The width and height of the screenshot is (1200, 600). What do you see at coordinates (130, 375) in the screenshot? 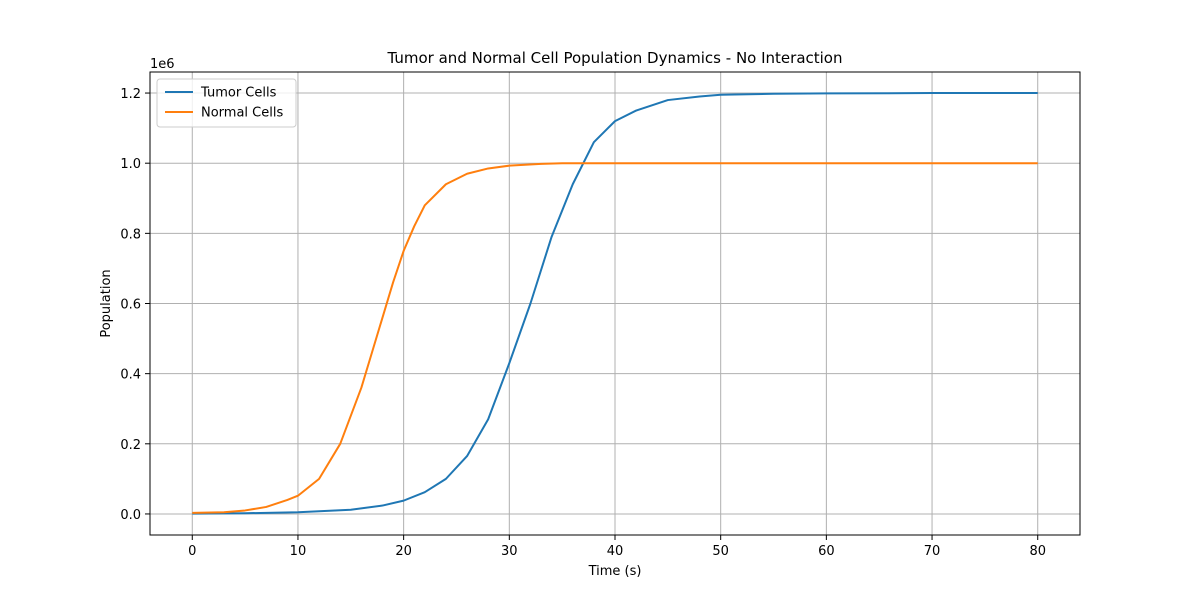
I see `y-tick-label: 0.4` at bounding box center [130, 375].